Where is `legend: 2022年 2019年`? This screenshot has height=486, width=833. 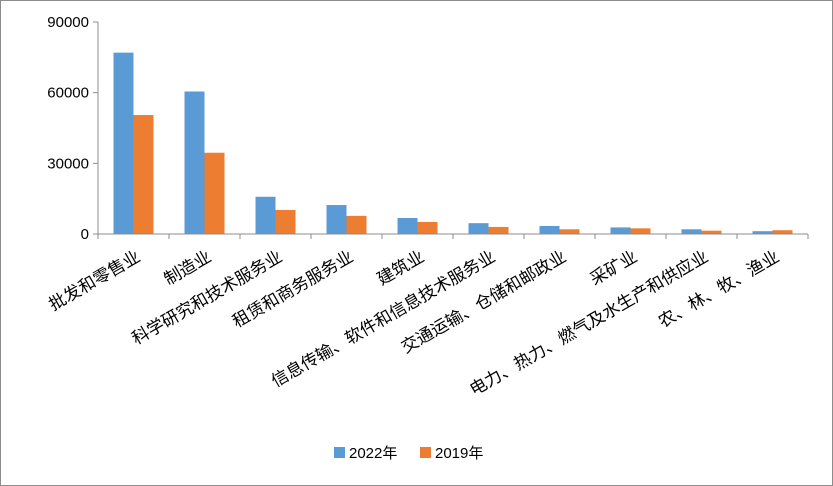
legend: 2022年 2019年 is located at coordinates (408, 453).